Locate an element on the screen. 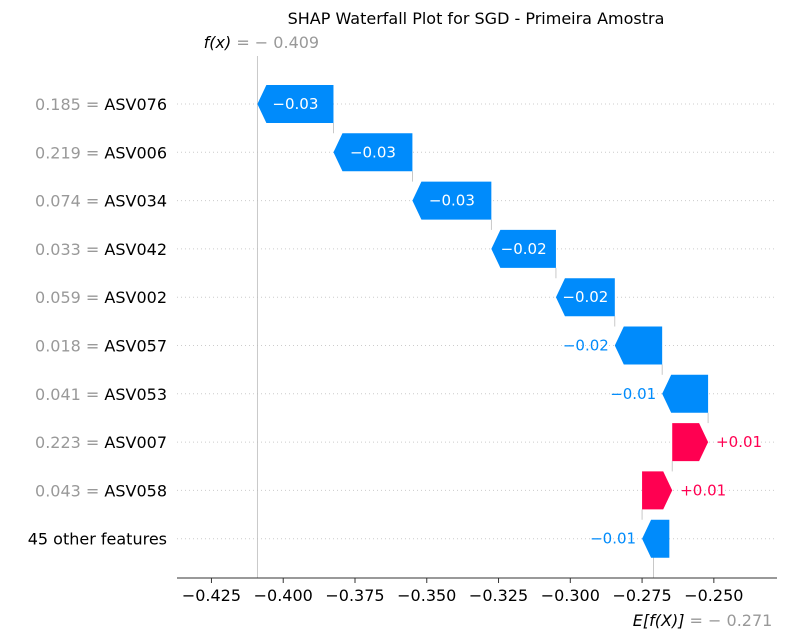 This screenshot has width=793, height=640. feature-name: ASV053 is located at coordinates (135, 394).